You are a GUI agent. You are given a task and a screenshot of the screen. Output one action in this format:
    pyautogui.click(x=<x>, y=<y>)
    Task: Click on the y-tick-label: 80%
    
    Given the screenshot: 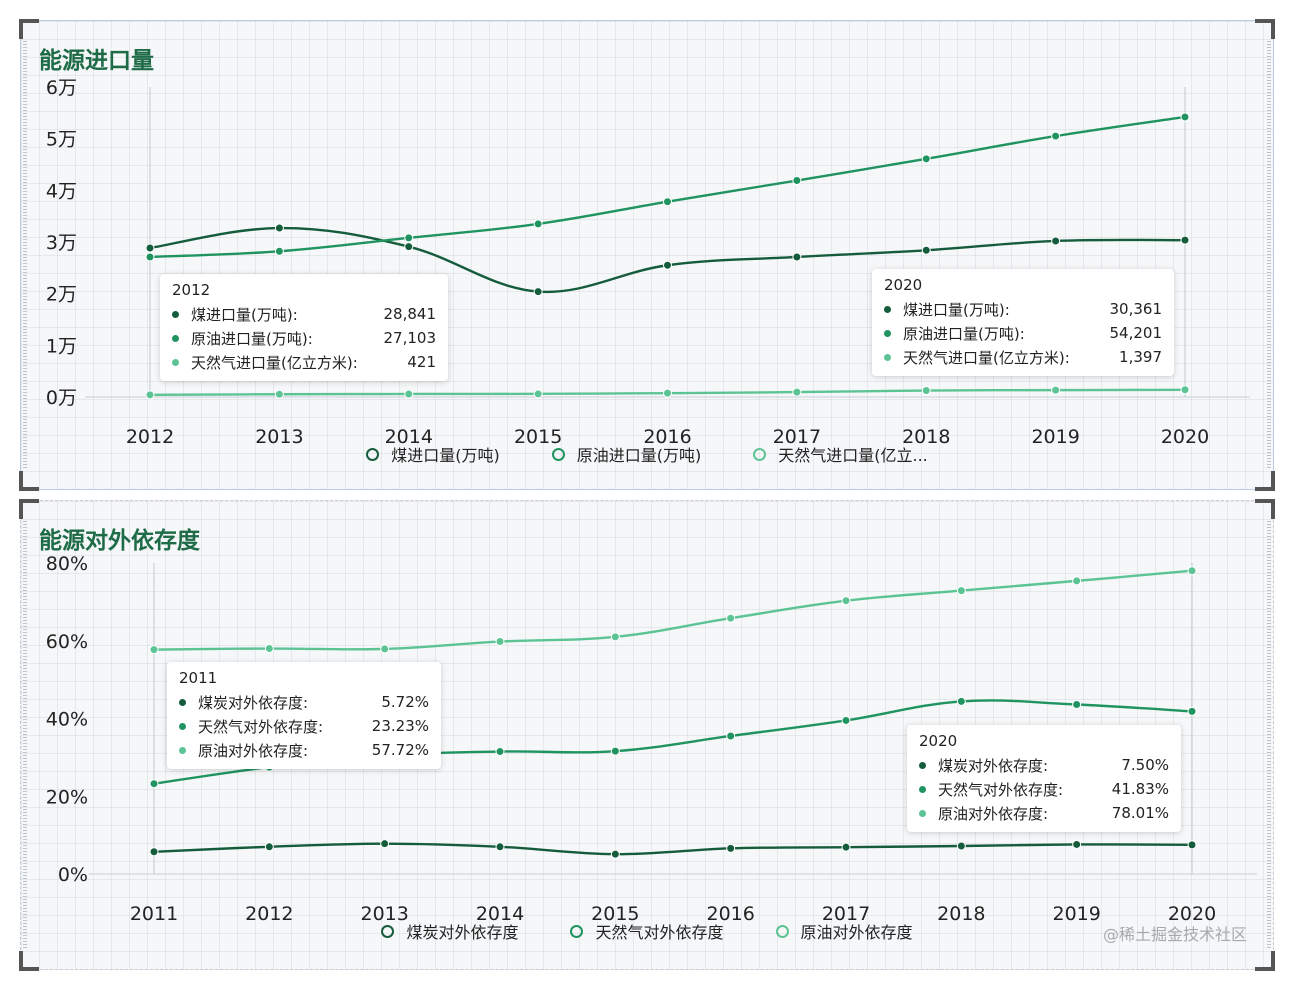 What is the action you would take?
    pyautogui.click(x=67, y=564)
    